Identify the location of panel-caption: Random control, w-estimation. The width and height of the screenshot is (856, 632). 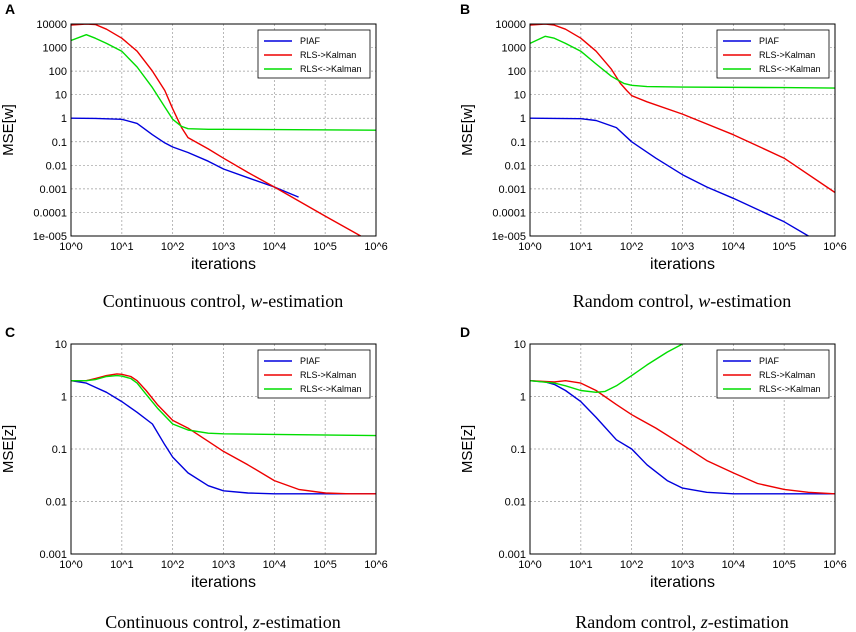
(682, 301).